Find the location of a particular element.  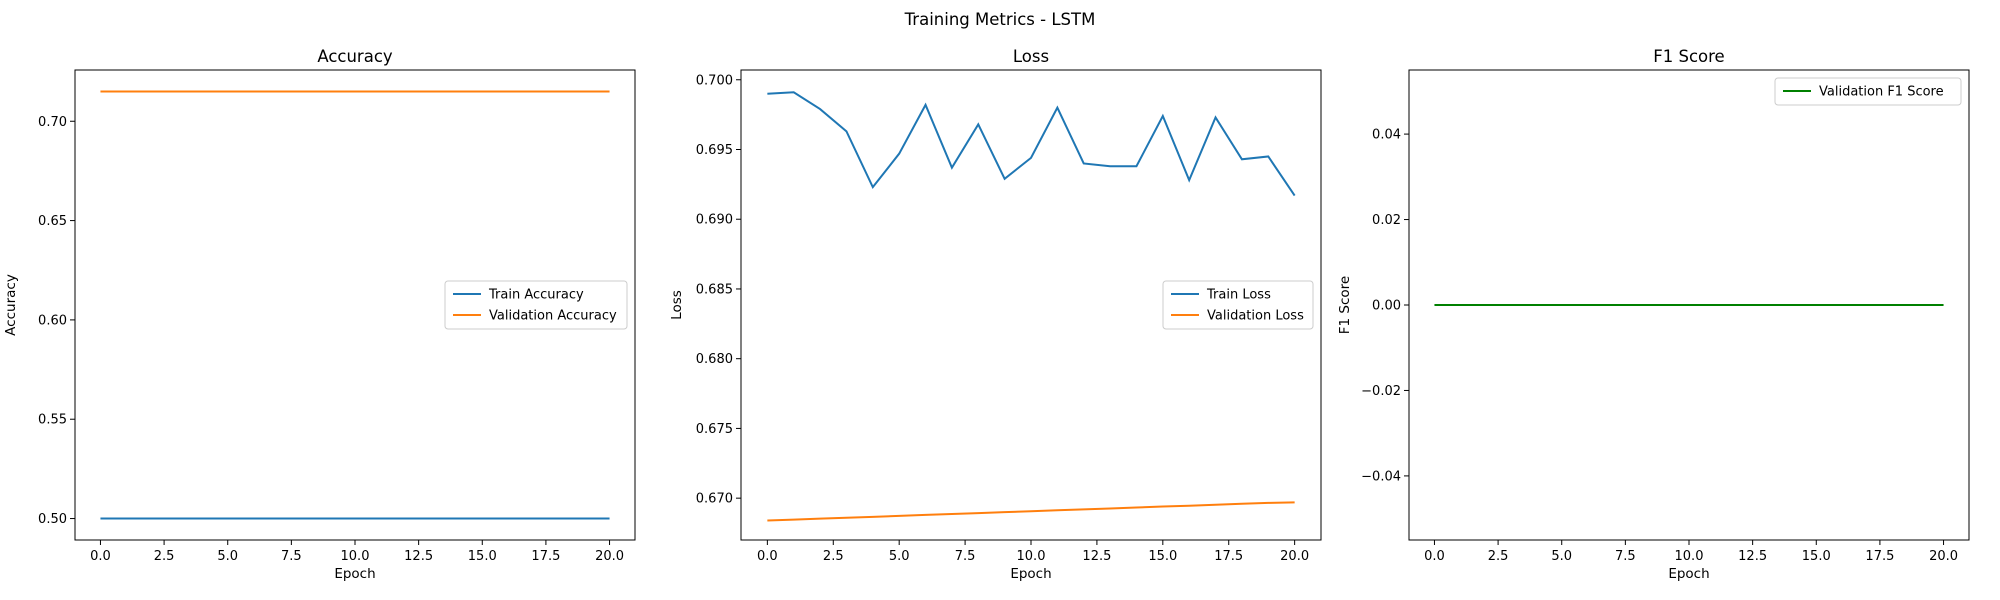

y-tick-label: 0.55 is located at coordinates (52, 420).